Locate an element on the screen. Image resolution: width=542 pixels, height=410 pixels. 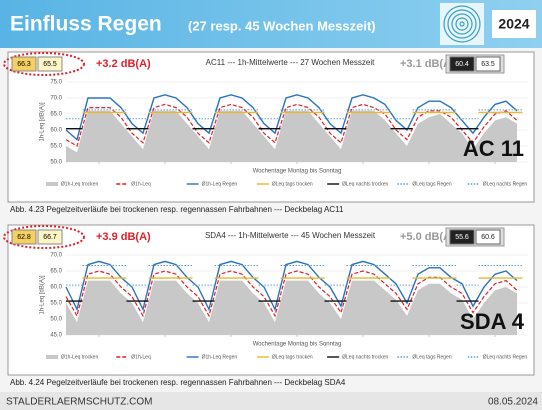
chart-label: AC 11 is located at coordinates (493, 148).